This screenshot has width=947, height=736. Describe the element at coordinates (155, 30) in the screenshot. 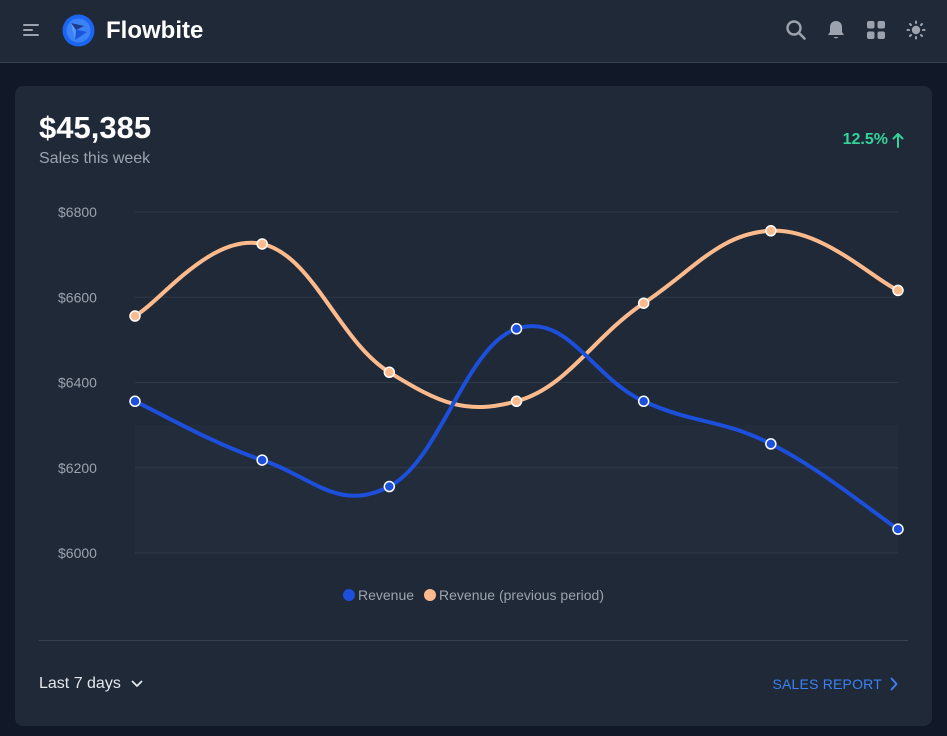

I see `brand-name: Flowbite` at that location.